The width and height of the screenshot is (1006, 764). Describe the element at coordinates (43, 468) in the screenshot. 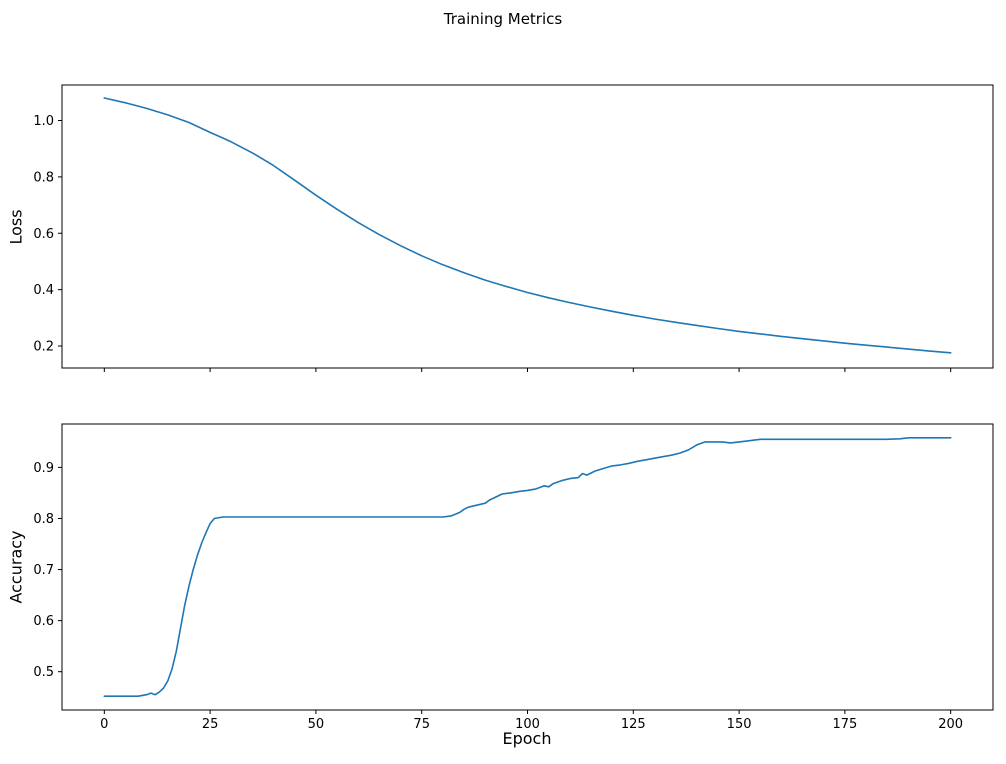

I see `accuracy-ytick-label: 0.9` at that location.